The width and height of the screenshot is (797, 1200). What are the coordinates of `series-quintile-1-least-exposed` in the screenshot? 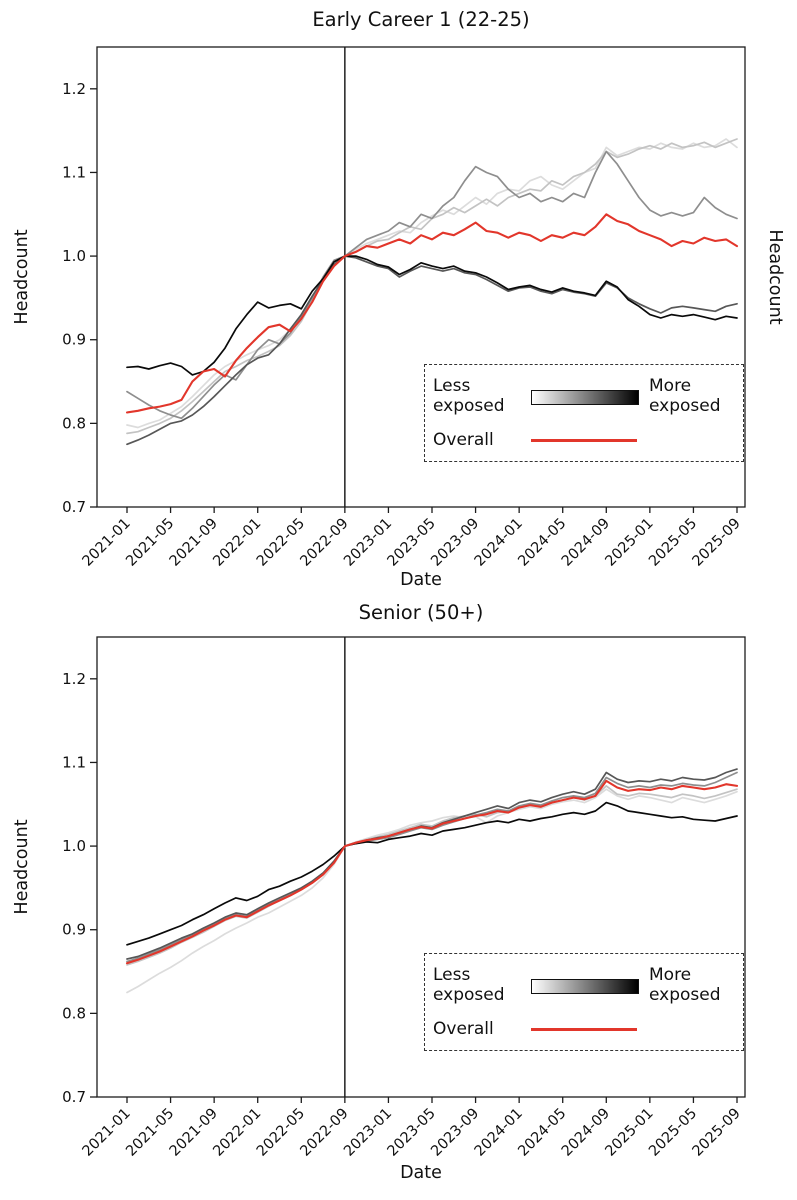 It's located at (432, 891).